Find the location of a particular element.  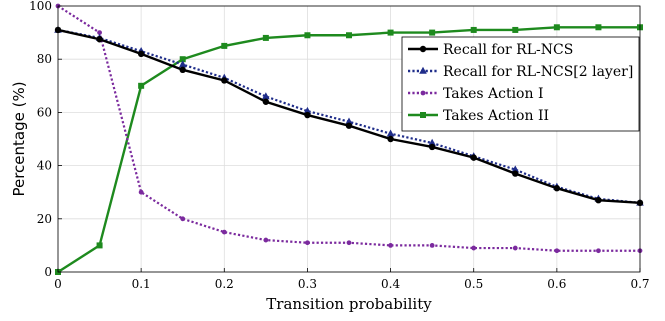

legend-label: Recall for RL-NCS[2 layer] is located at coordinates (538, 72).